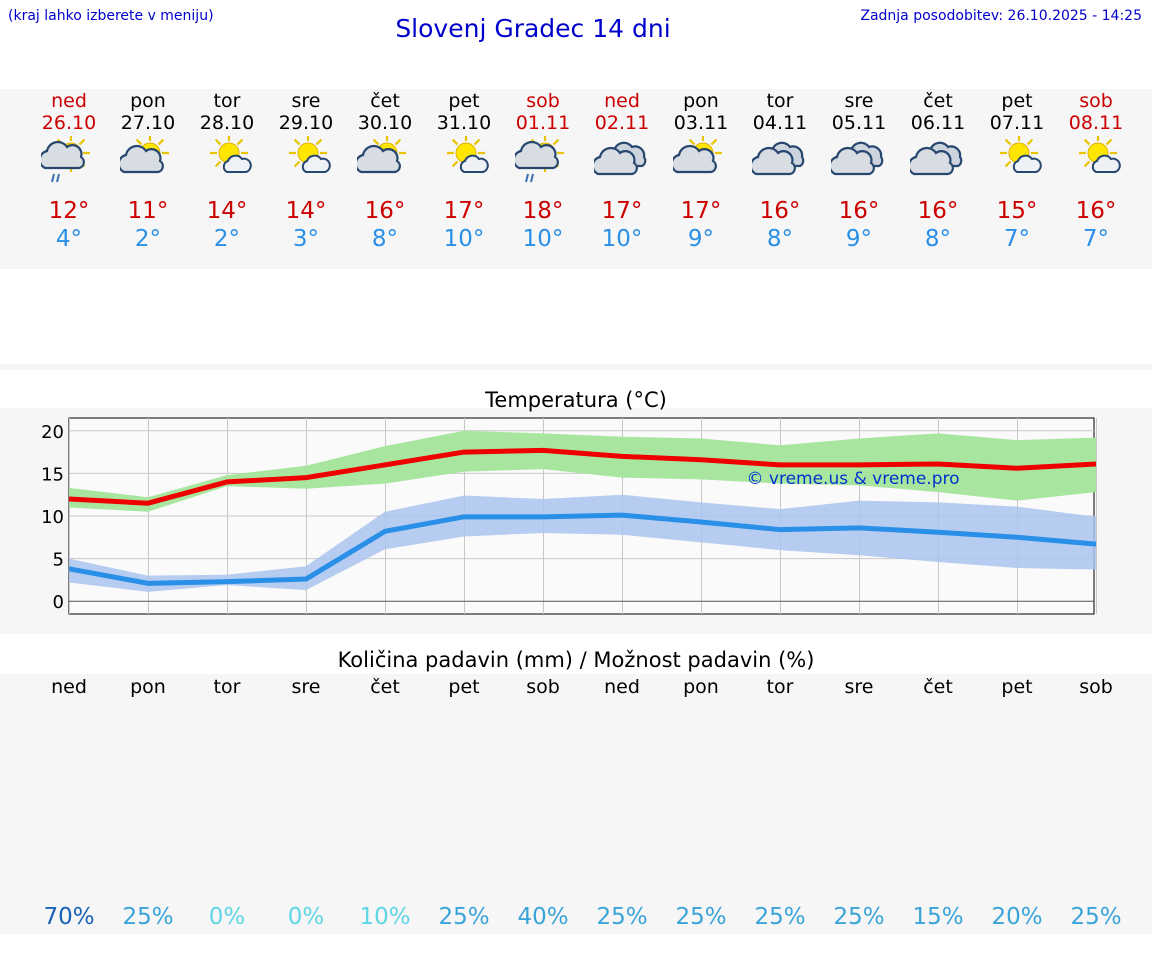  Describe the element at coordinates (58, 560) in the screenshot. I see `temp-y-tick-label: 5` at that location.